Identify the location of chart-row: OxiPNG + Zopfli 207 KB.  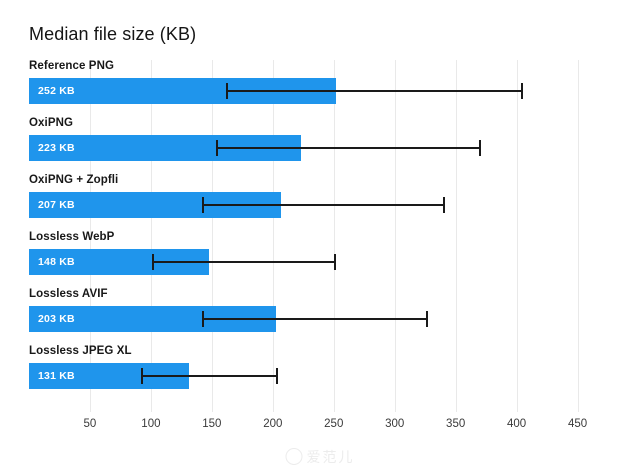
(320, 202).